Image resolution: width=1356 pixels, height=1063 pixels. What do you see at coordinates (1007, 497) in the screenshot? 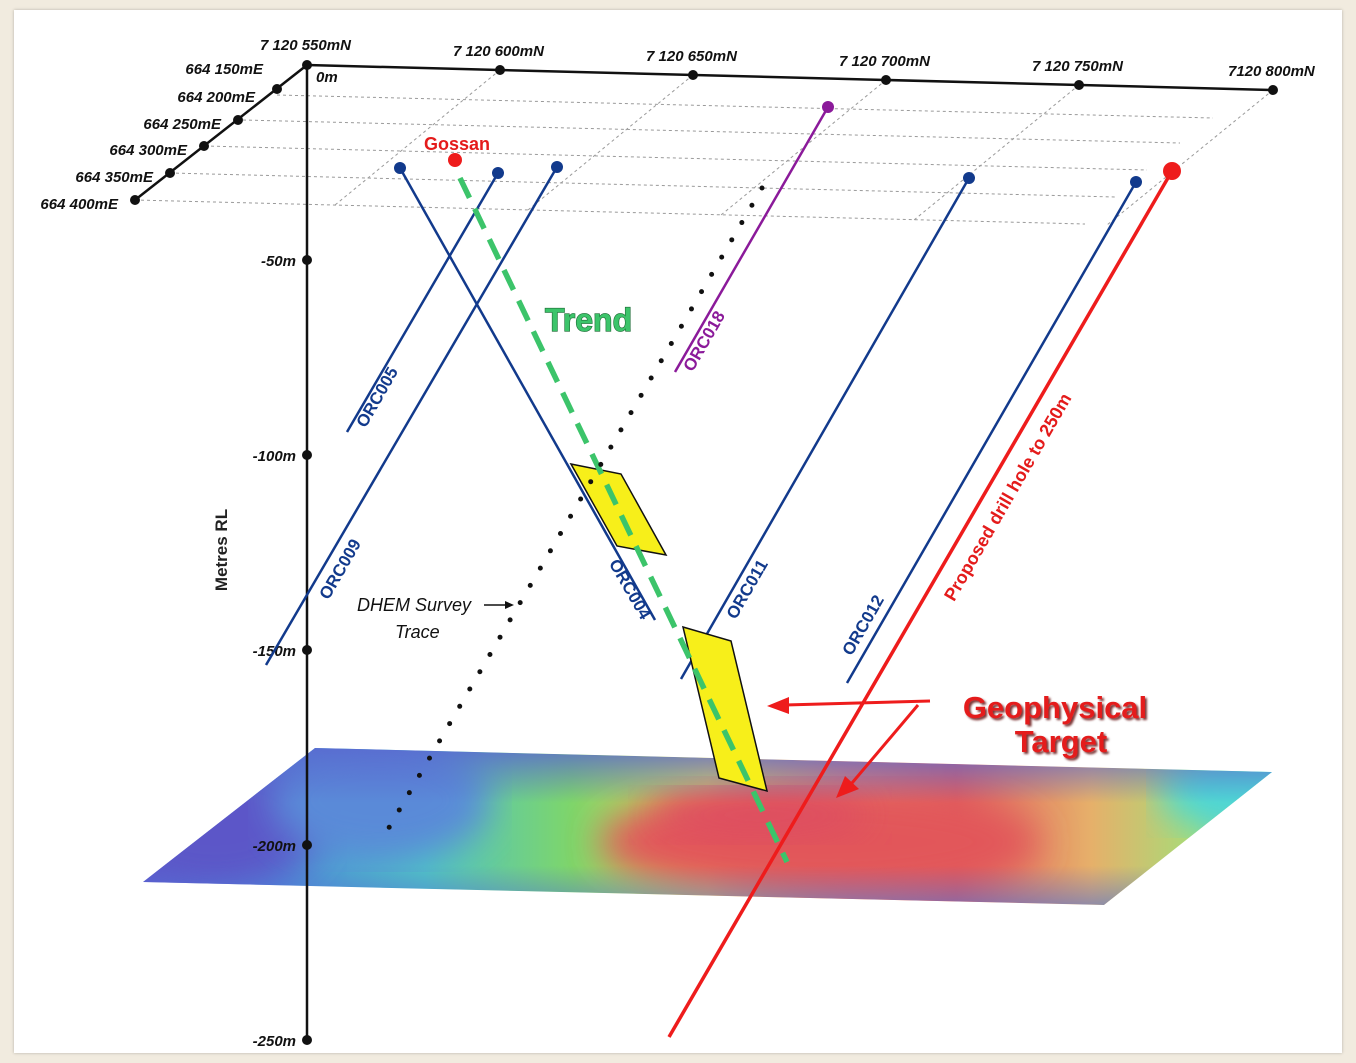
I see `proposed-hole-label: Proposed drill hole to 250m` at bounding box center [1007, 497].